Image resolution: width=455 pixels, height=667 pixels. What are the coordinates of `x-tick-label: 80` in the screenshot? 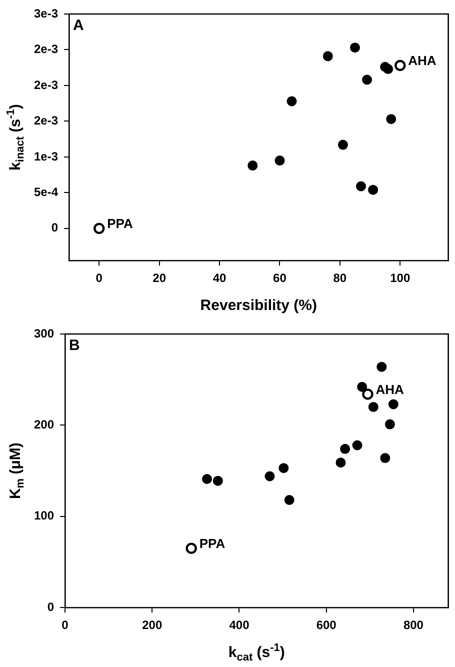 It's located at (340, 278).